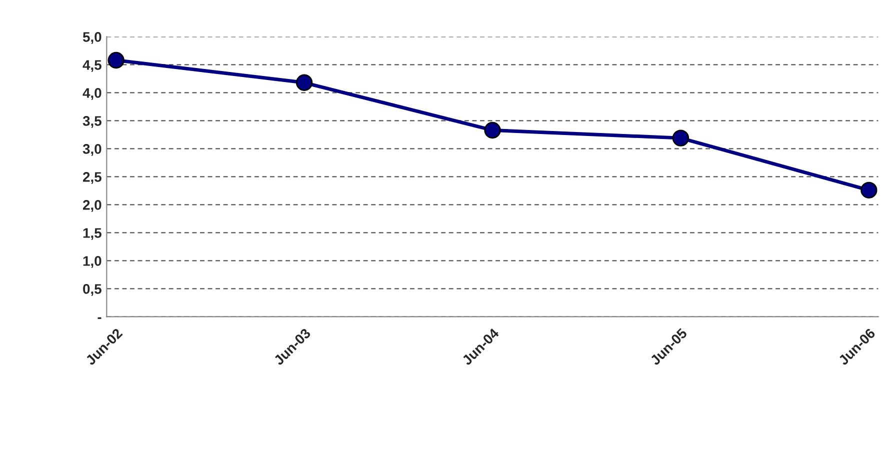 Image resolution: width=889 pixels, height=459 pixels. Describe the element at coordinates (92, 206) in the screenshot. I see `y-tick-label: 2,0` at that location.